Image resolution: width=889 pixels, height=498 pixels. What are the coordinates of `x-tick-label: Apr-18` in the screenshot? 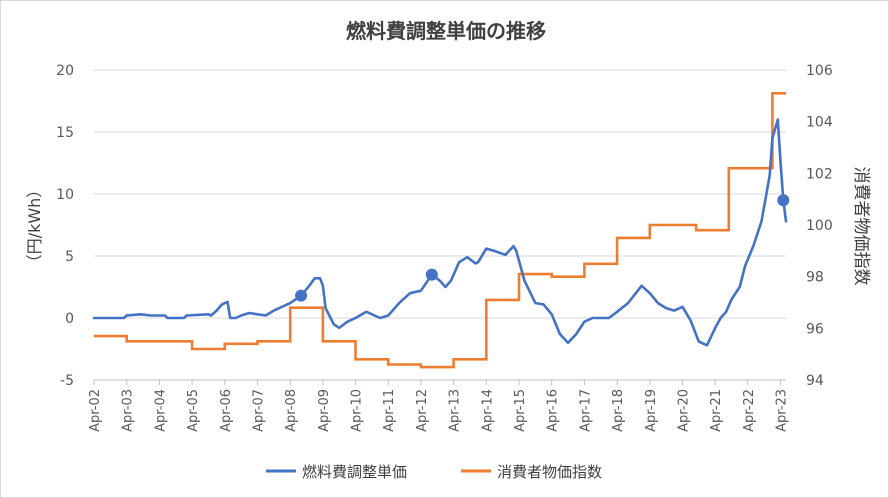 It's located at (618, 410).